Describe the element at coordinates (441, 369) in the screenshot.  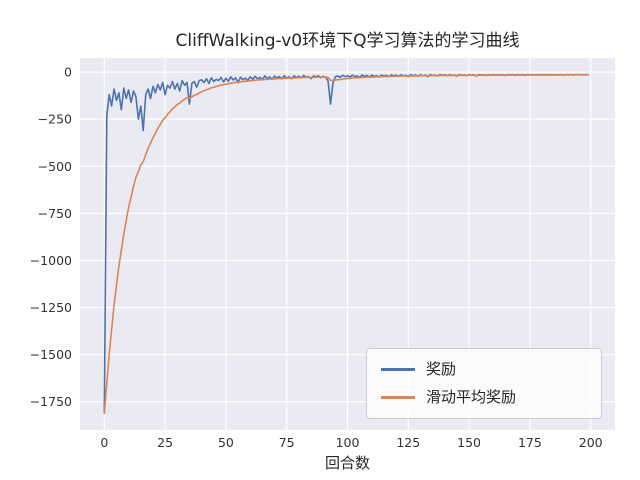
I see `legend-label-reward: 奖励` at that location.